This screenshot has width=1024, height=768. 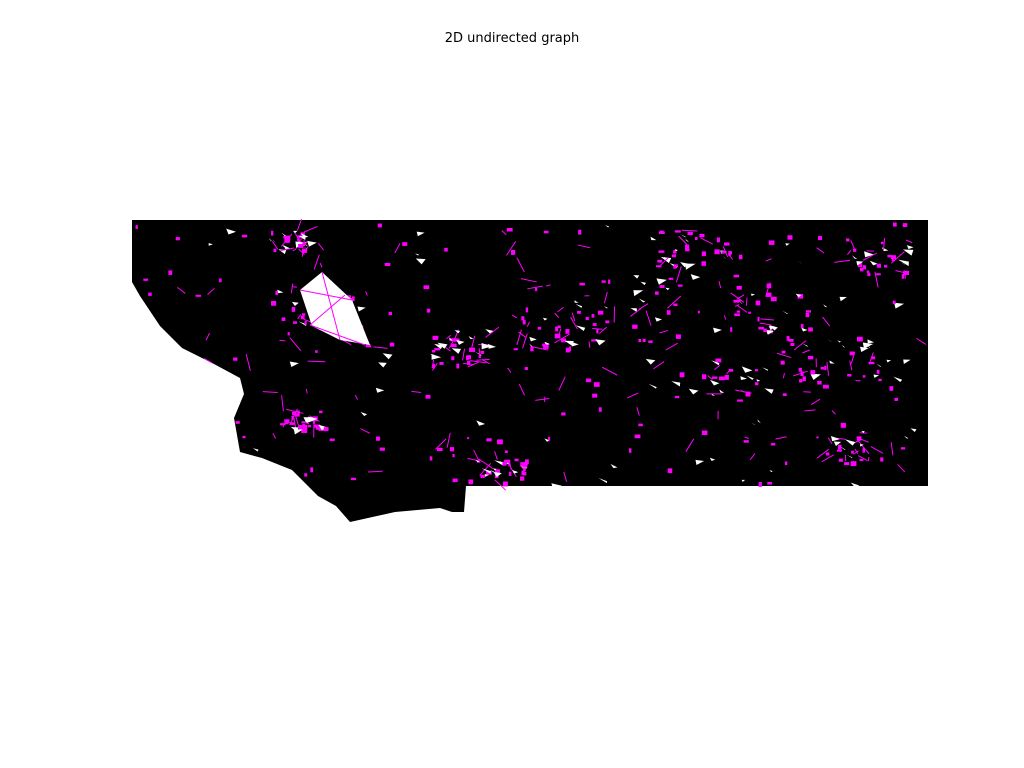 I want to click on figure-title: 2D undirected graph, so click(x=512, y=38).